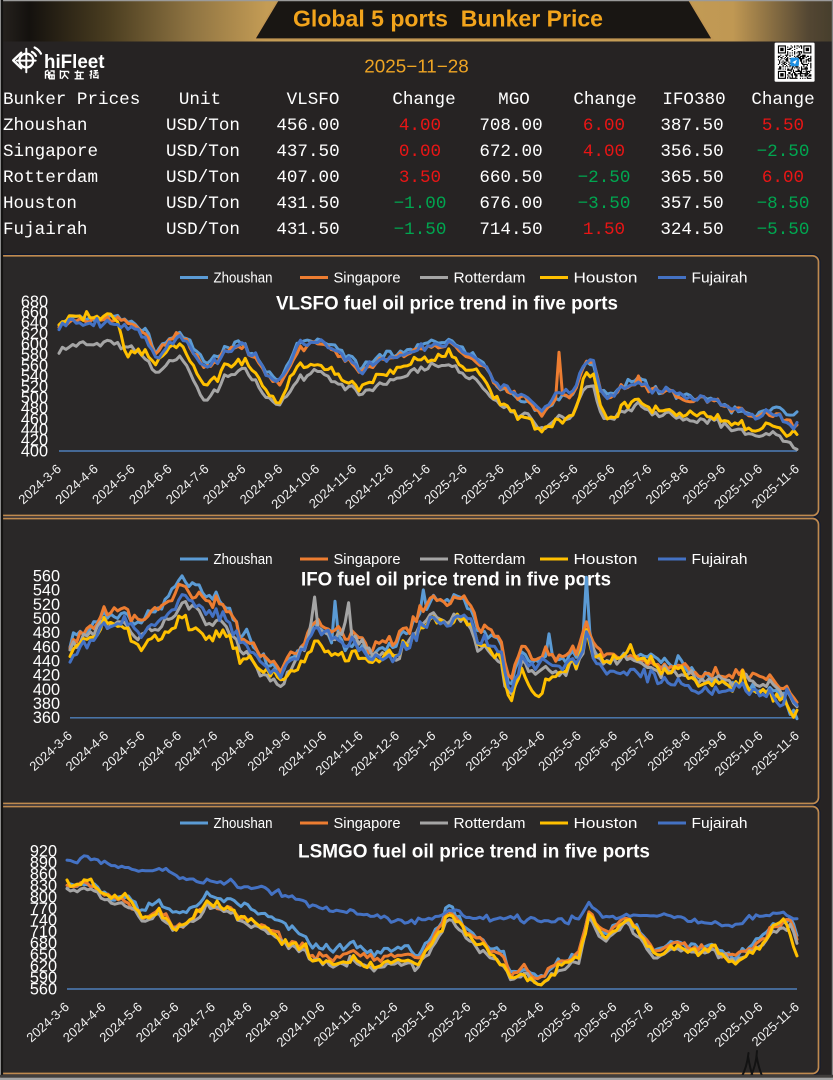 This screenshot has width=833, height=1080. What do you see at coordinates (691, 178) in the screenshot?
I see `svg-text: 365.50` at bounding box center [691, 178].